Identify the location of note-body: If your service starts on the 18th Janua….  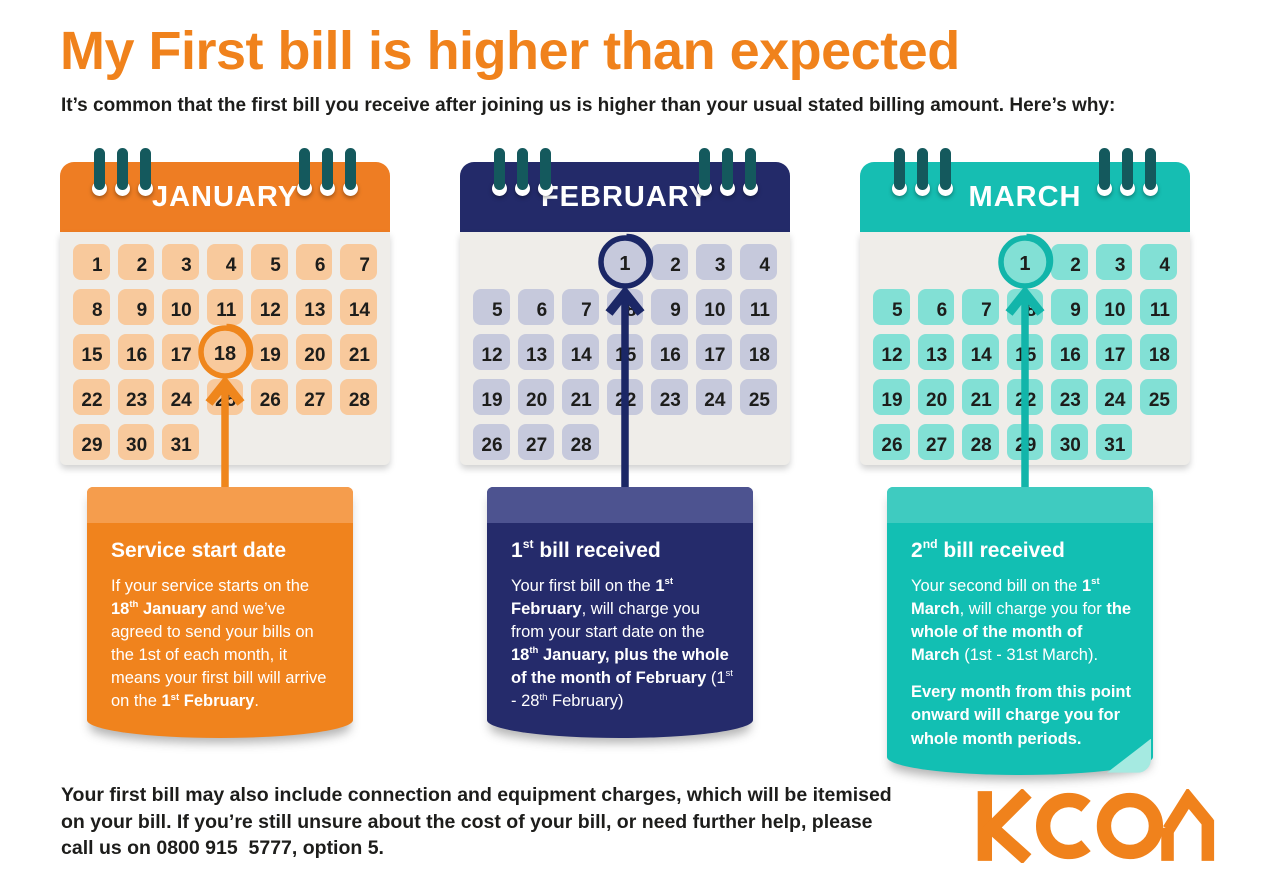
(219, 644).